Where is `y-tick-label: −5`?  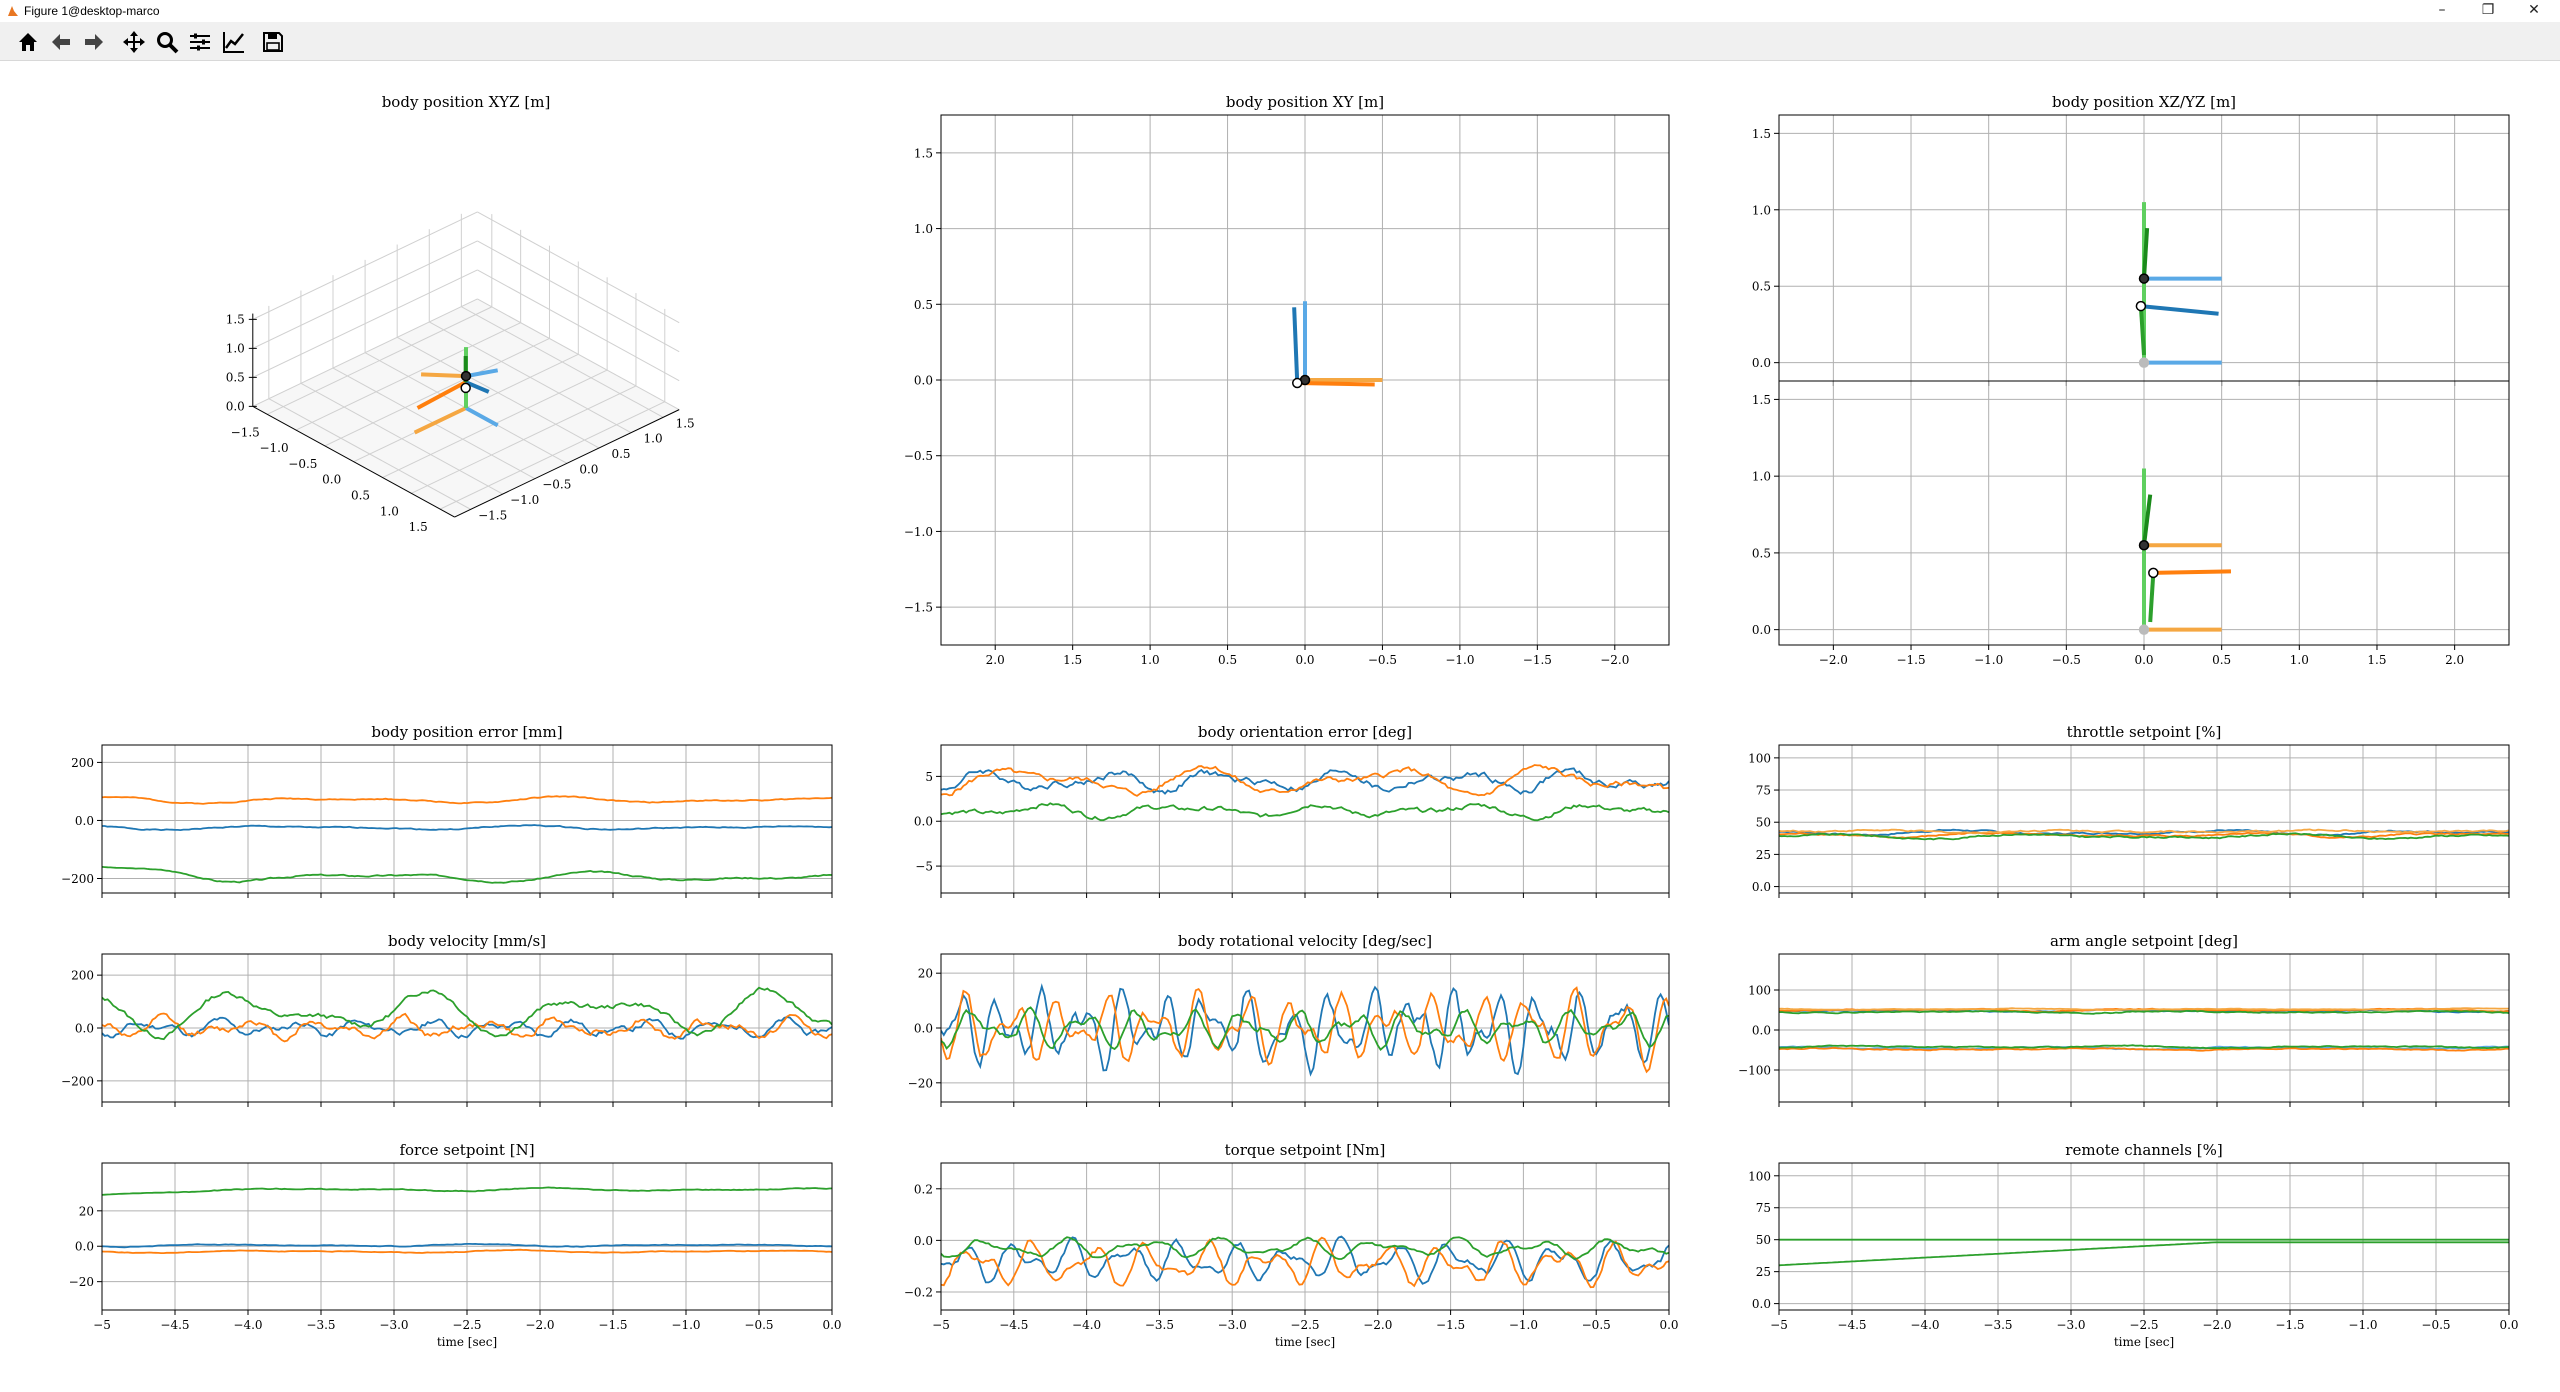 y-tick-label: −5 is located at coordinates (924, 867).